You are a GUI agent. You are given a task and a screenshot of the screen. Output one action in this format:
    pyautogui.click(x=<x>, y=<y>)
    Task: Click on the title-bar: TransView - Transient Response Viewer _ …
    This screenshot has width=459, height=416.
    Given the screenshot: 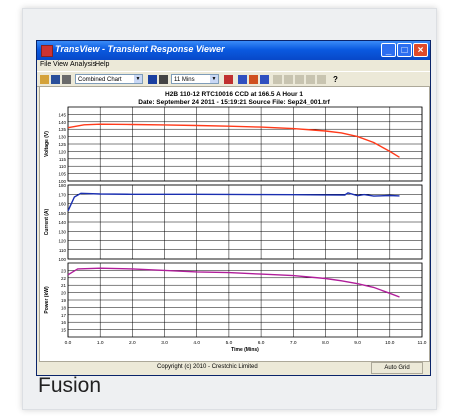 What is the action you would take?
    pyautogui.click(x=233, y=50)
    